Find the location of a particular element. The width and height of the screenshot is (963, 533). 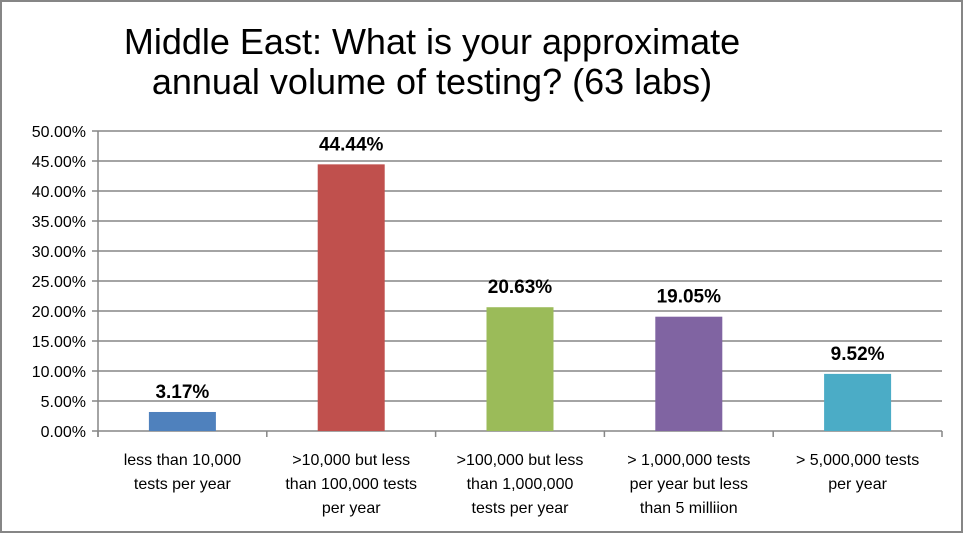

data-label: 3.17% is located at coordinates (182, 392).